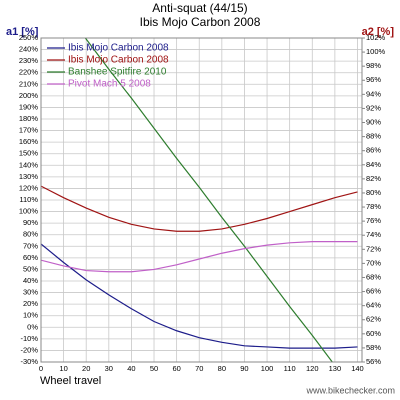  What do you see at coordinates (373, 93) in the screenshot?
I see `y2-tick-label: 94%` at bounding box center [373, 93].